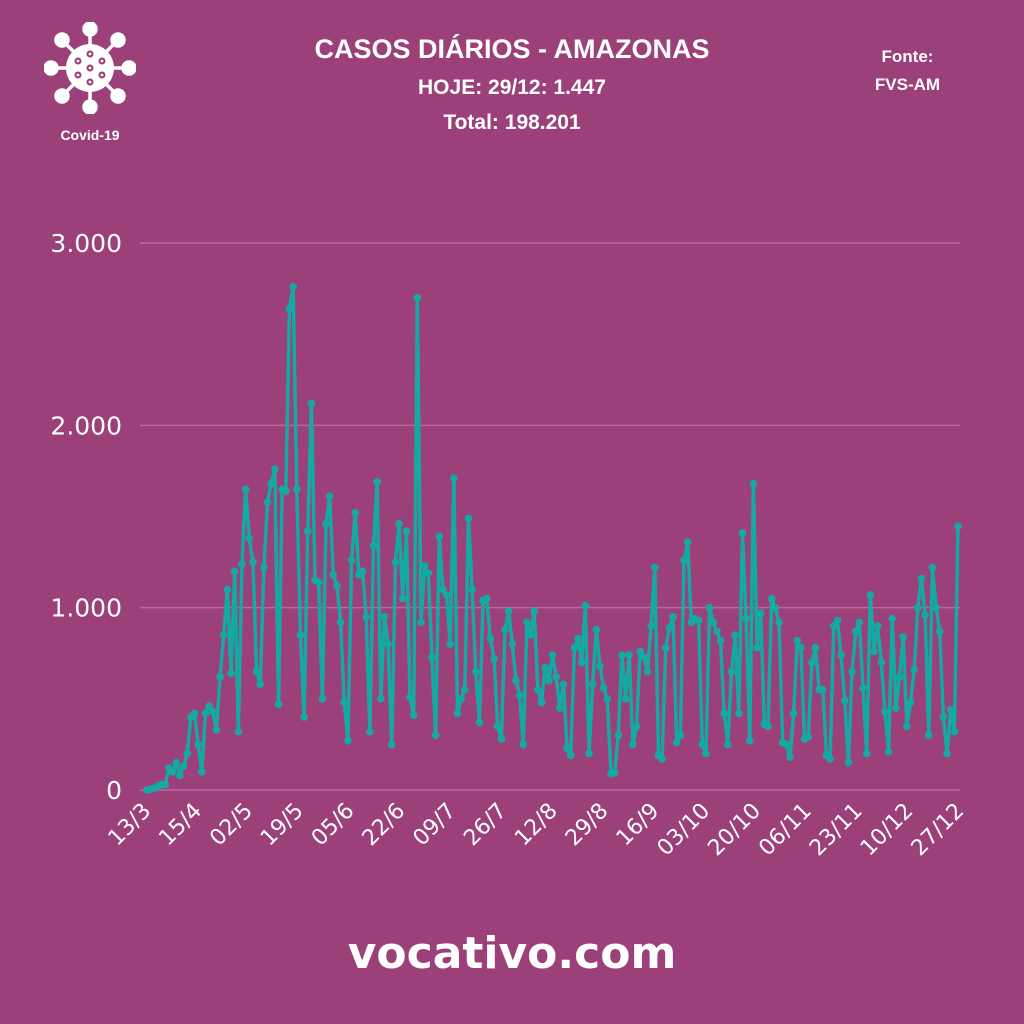  I want to click on x-tick-label: 09/7, so click(435, 825).